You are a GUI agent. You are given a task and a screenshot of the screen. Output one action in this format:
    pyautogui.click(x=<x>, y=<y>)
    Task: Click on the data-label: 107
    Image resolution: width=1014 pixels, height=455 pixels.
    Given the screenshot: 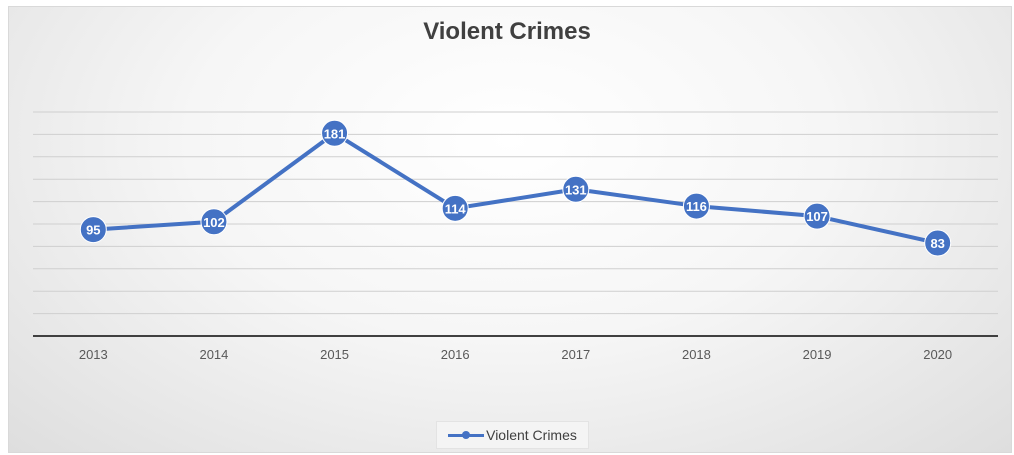 What is the action you would take?
    pyautogui.click(x=817, y=216)
    